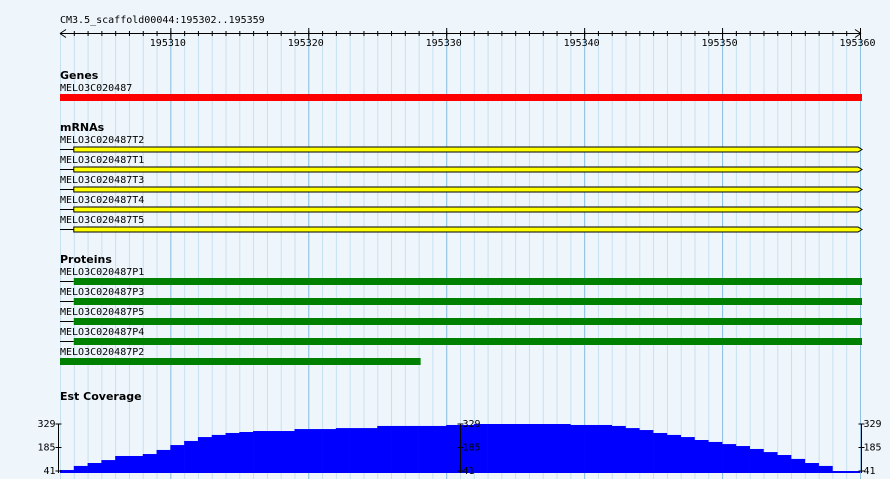  Describe the element at coordinates (86, 259) in the screenshot. I see `track-label: Proteins` at that location.